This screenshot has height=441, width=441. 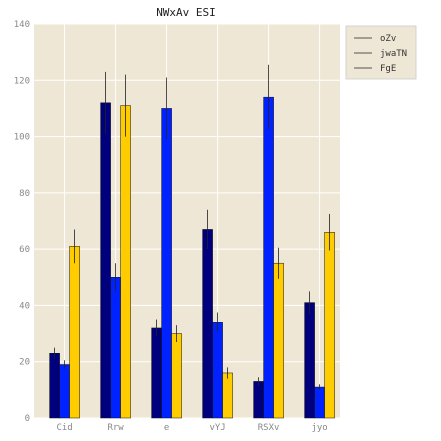 What do you see at coordinates (191, 428) in the screenshot?
I see `x-axis: Cid Rrw e vYJ RSXv jyo` at bounding box center [191, 428].